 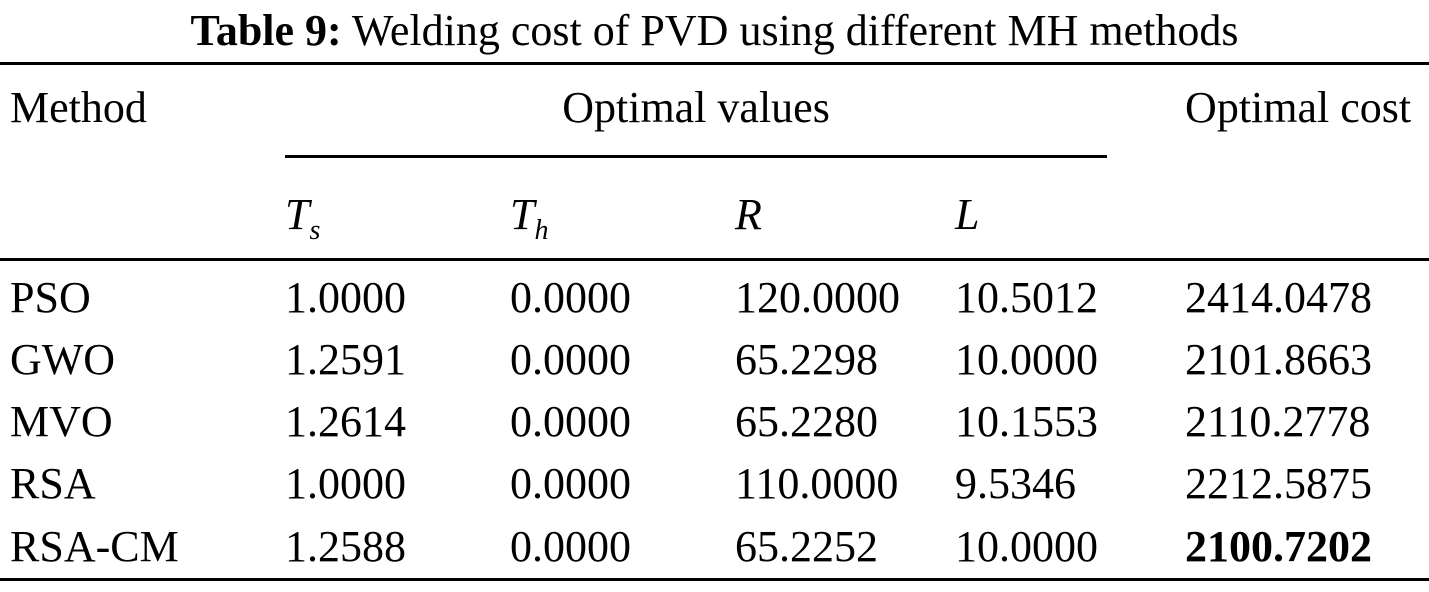 What do you see at coordinates (345, 546) in the screenshot?
I see `ts-cell: 1.2588` at bounding box center [345, 546].